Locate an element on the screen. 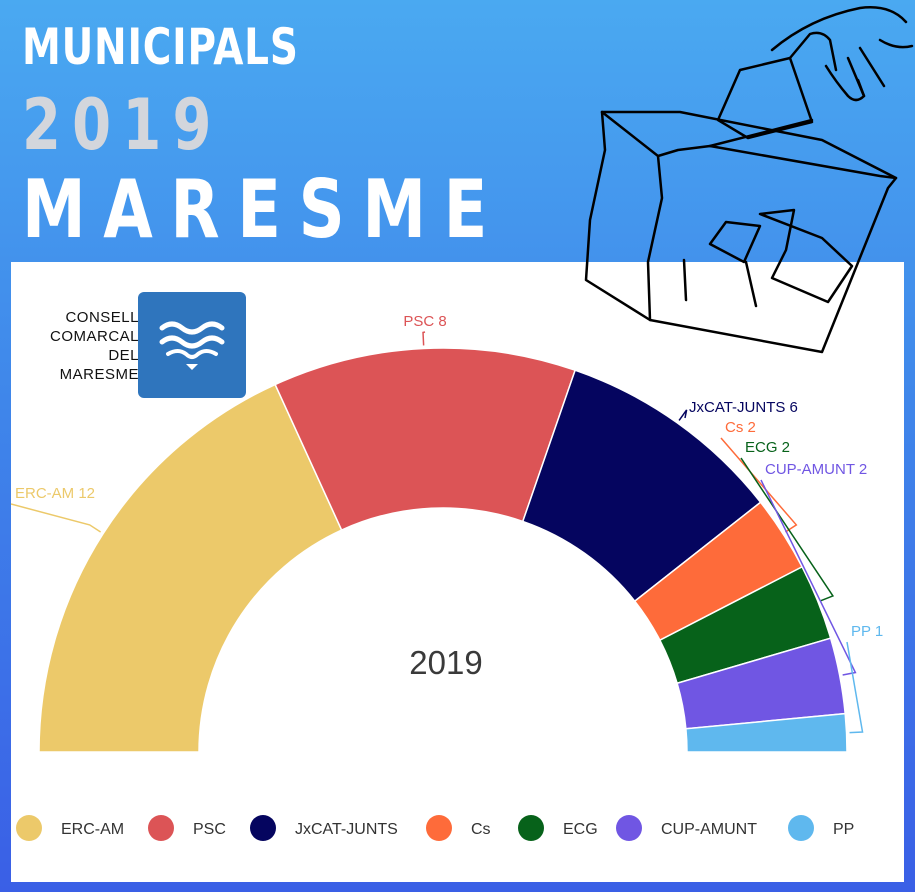 This screenshot has height=892, width=915. legend-label: Cs is located at coordinates (481, 829).